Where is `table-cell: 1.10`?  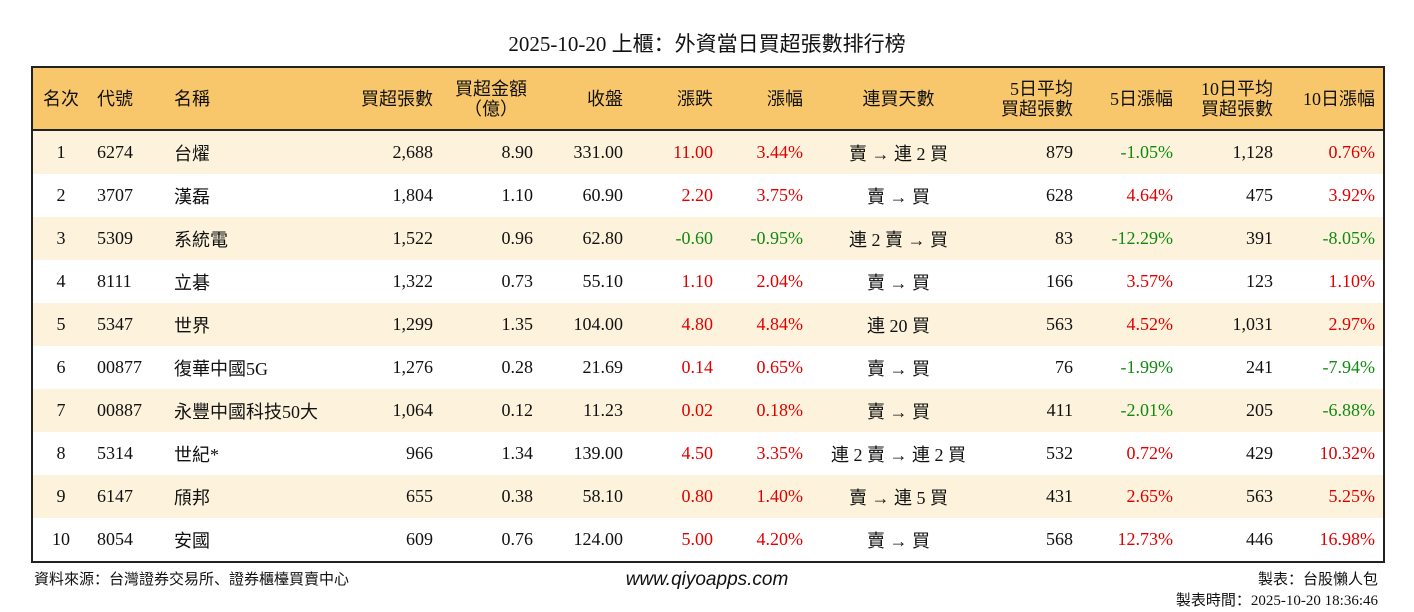 table-cell: 1.10 is located at coordinates (697, 281).